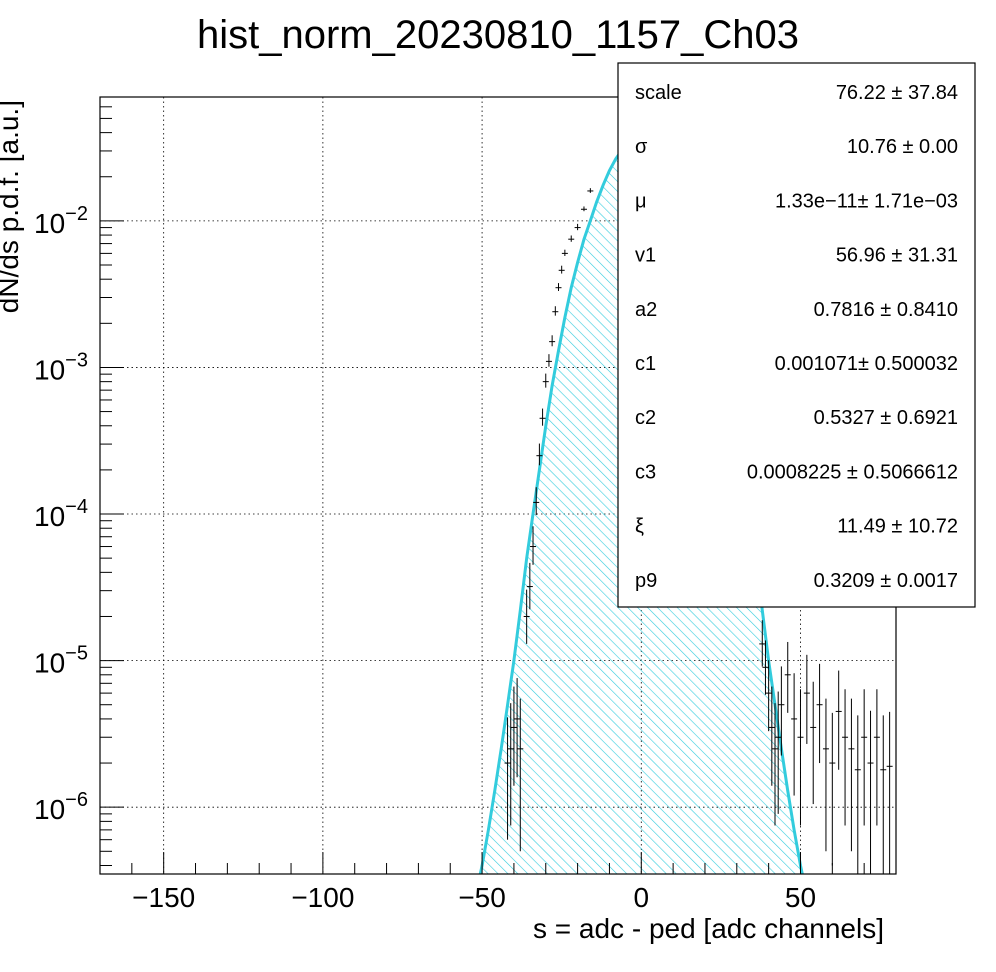  What do you see at coordinates (897, 256) in the screenshot?
I see `stats-param-value: 56.96 ± 31.31` at bounding box center [897, 256].